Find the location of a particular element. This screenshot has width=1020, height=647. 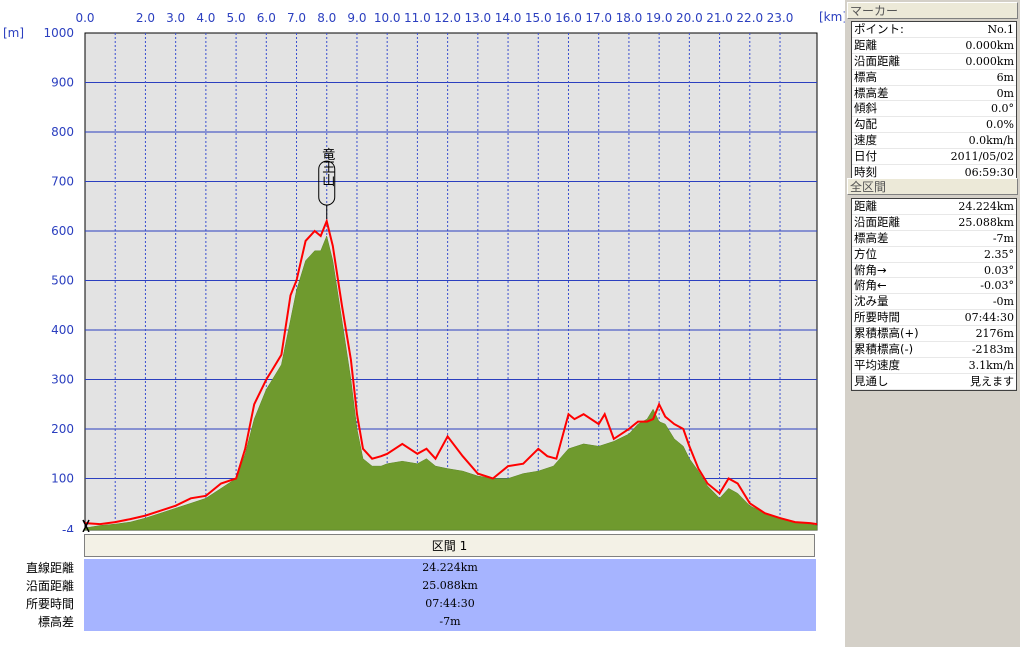

start-marker-icon is located at coordinates (86, 525).